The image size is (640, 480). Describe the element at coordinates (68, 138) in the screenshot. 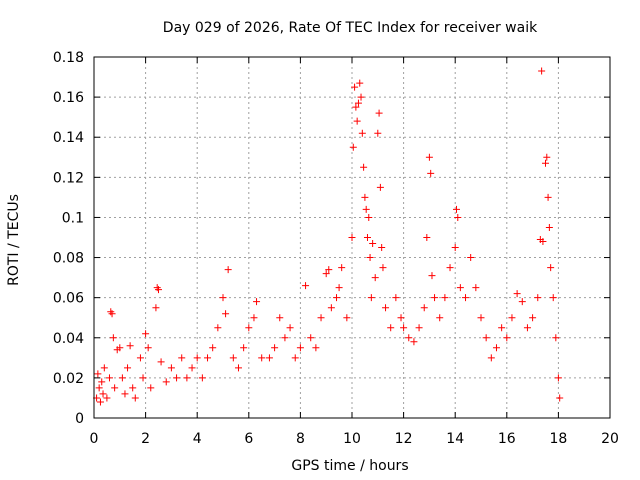

I see `y-tick-label: 0.14` at that location.